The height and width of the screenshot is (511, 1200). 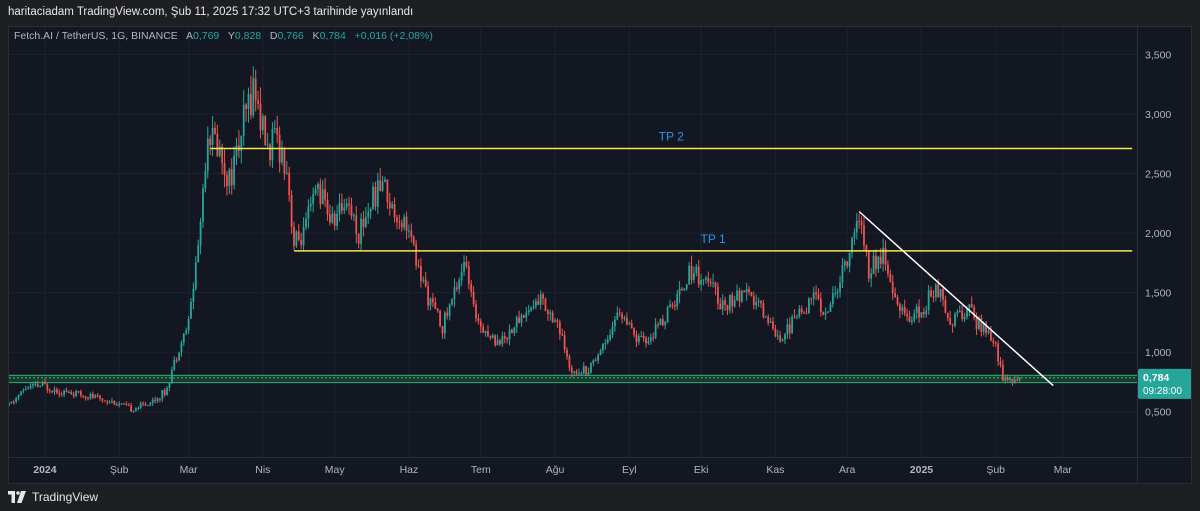 What do you see at coordinates (119, 470) in the screenshot?
I see `x-tick-label: Şub` at bounding box center [119, 470].